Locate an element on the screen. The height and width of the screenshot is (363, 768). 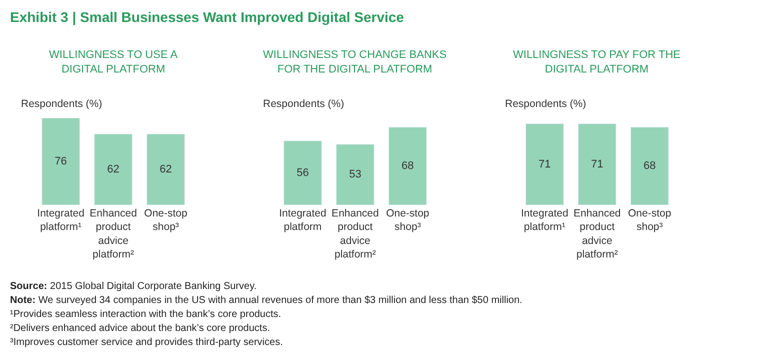
text: ¹Provides seamless interaction with the bank’s core products. is located at coordinates (146, 314).